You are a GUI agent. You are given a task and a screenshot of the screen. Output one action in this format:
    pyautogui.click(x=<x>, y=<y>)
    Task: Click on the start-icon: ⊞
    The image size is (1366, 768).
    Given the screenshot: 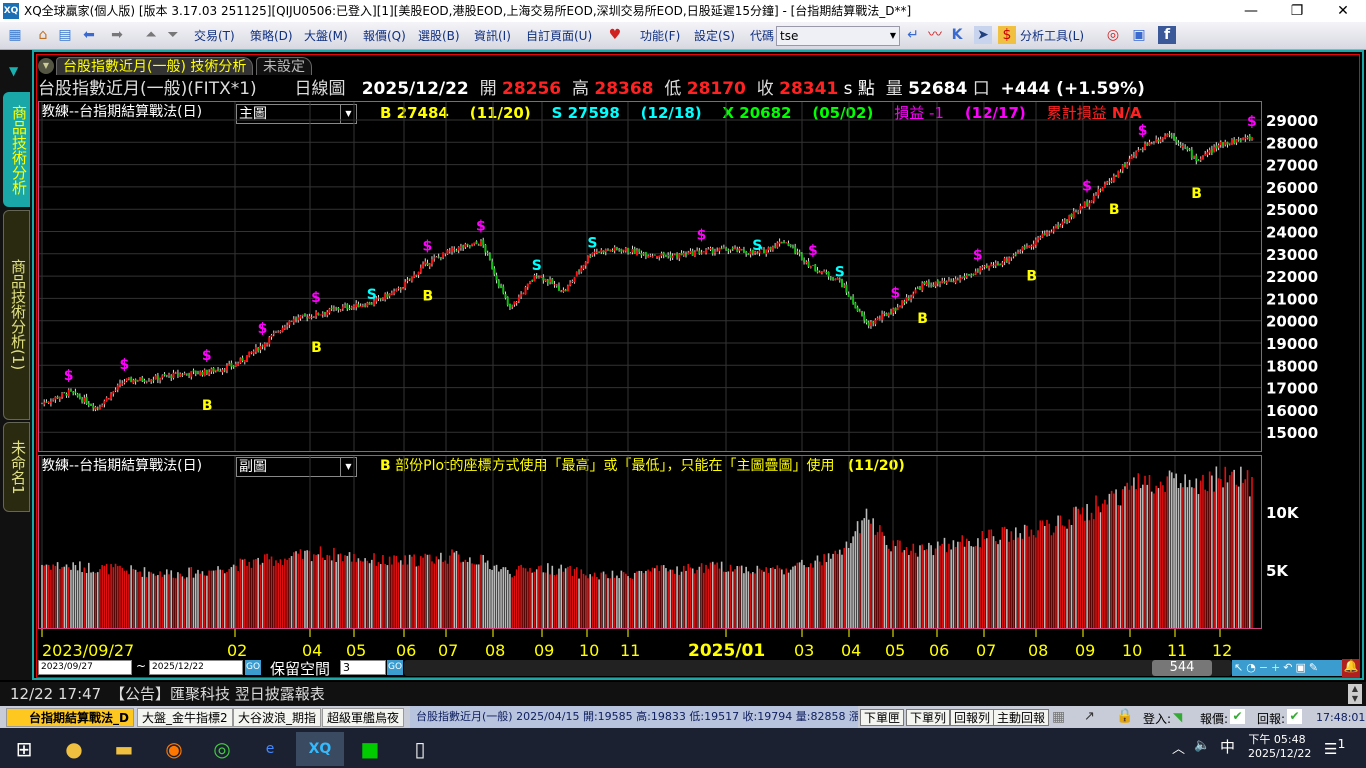 What is the action you would take?
    pyautogui.click(x=24, y=749)
    